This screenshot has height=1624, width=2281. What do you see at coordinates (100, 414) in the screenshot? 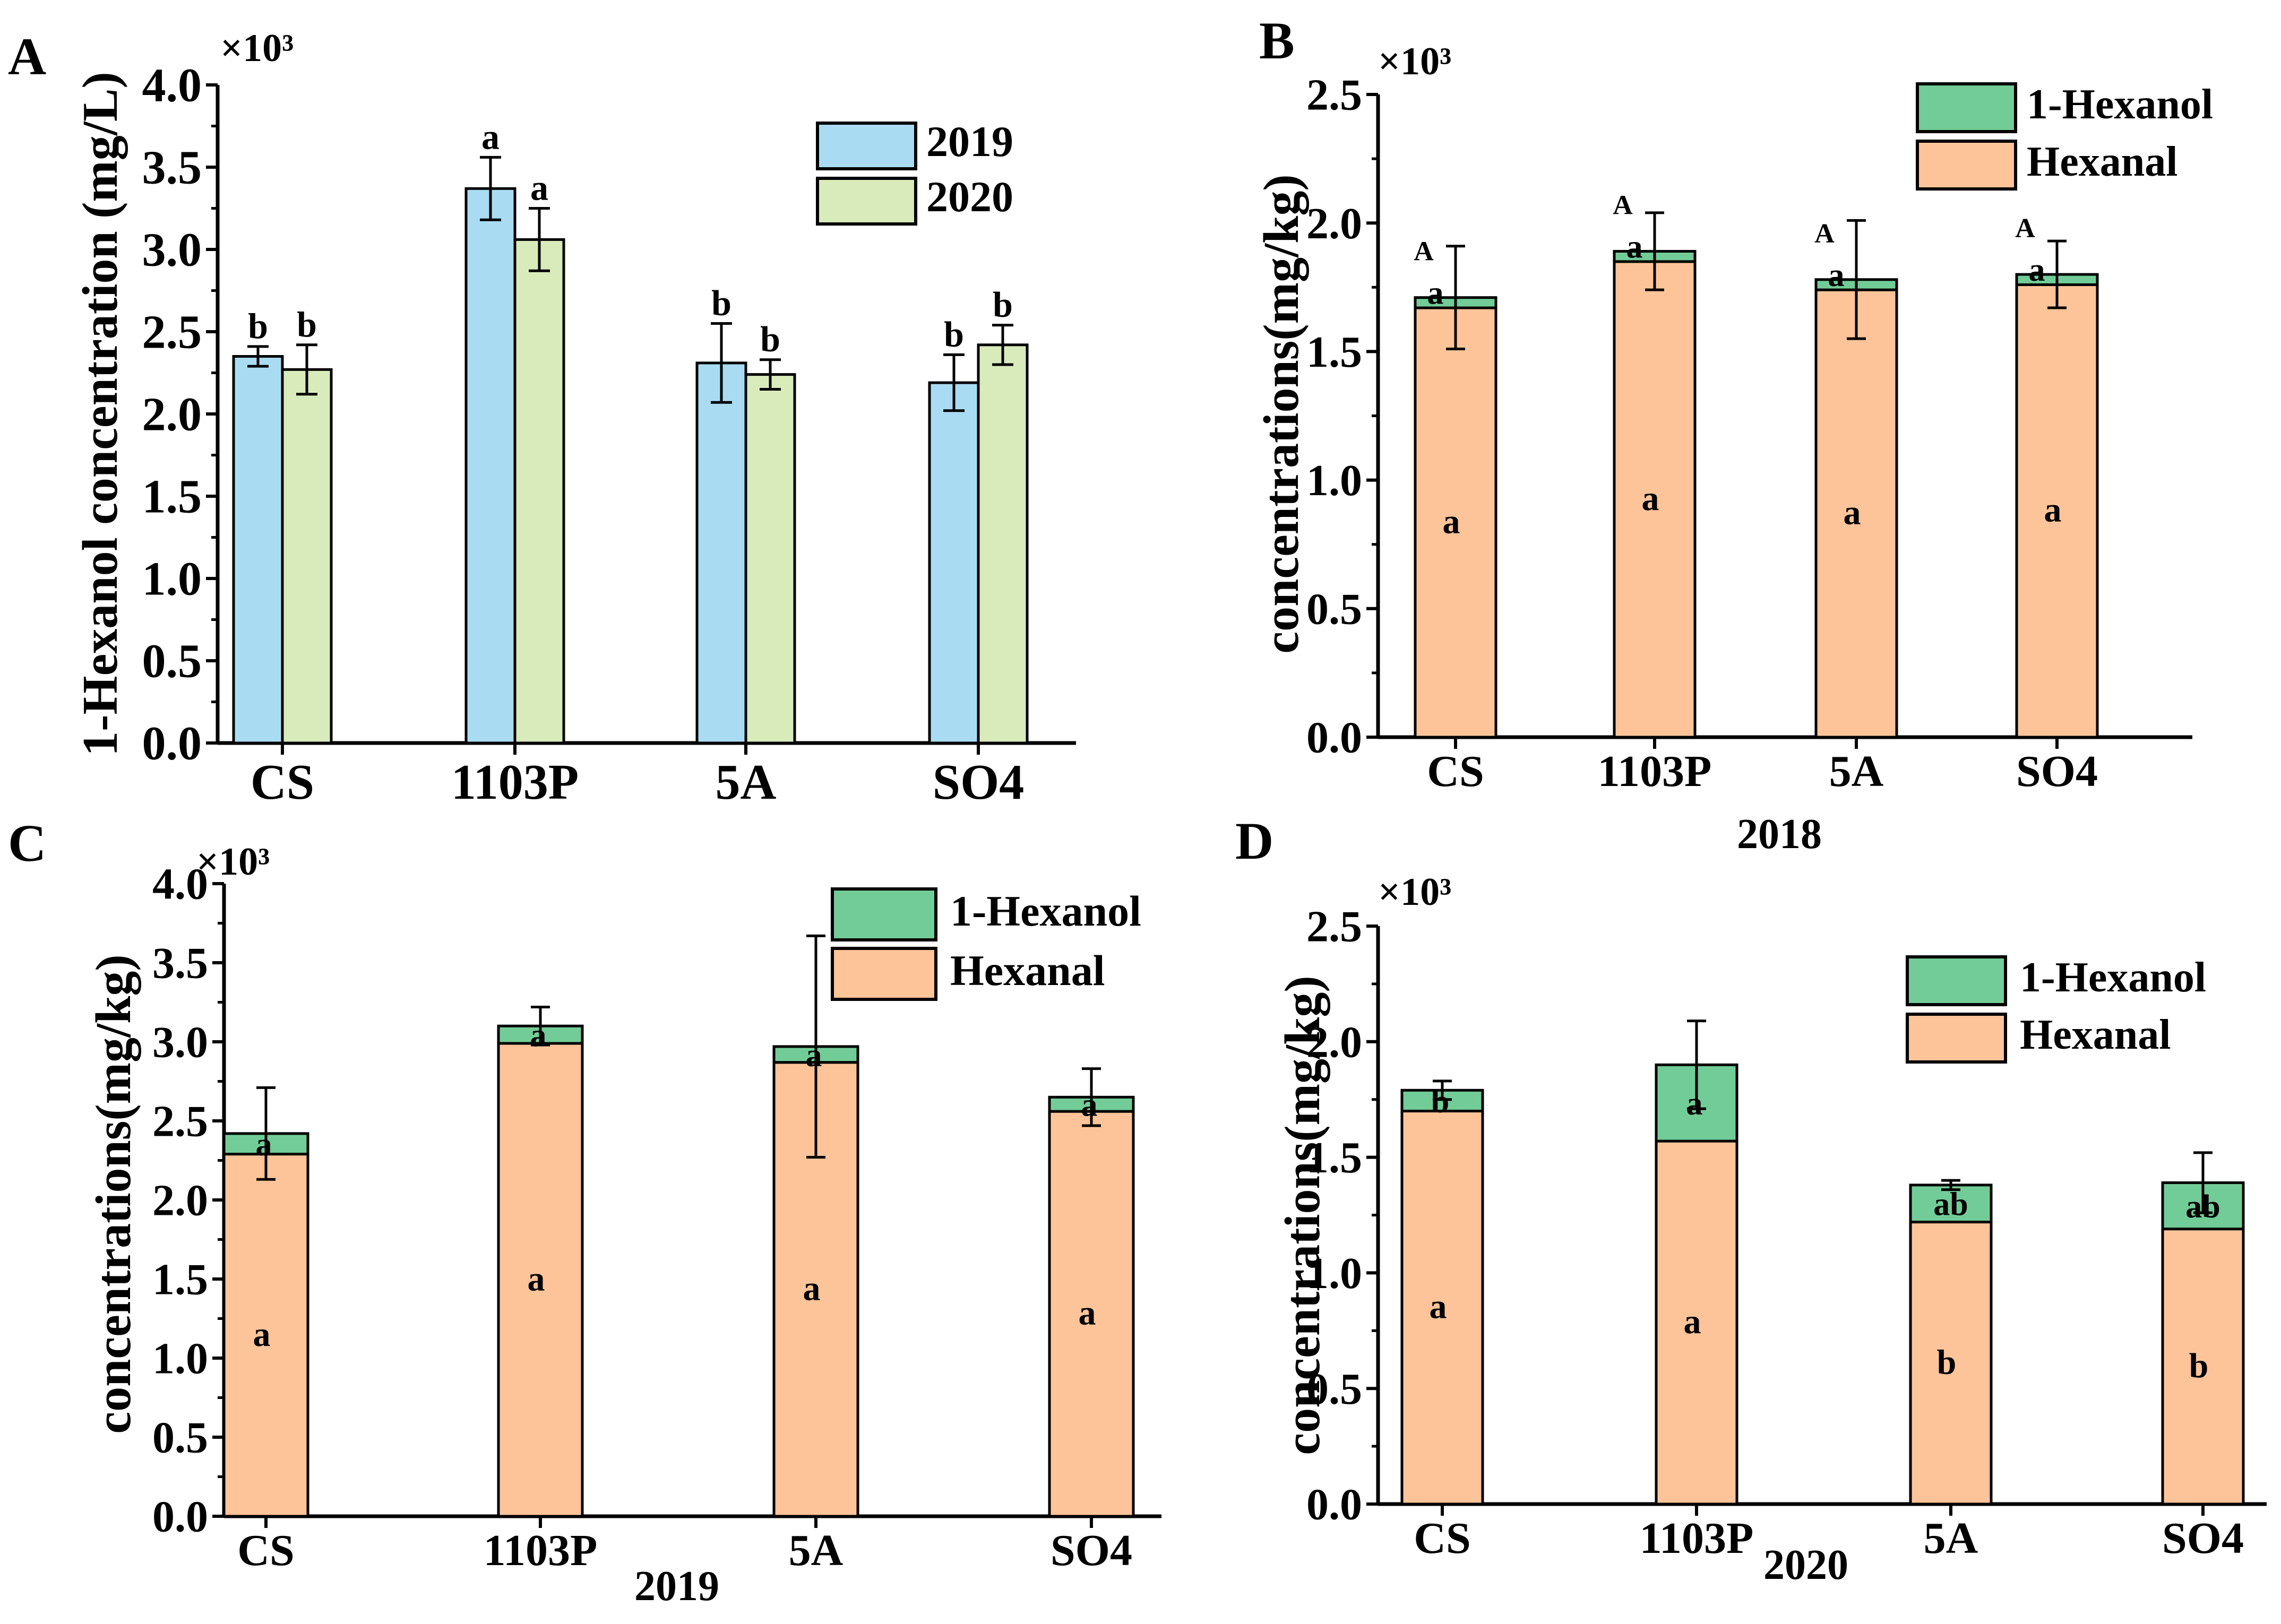
I see `y-axis-title: 1-Hexanol concentration (mg/L)` at bounding box center [100, 414].